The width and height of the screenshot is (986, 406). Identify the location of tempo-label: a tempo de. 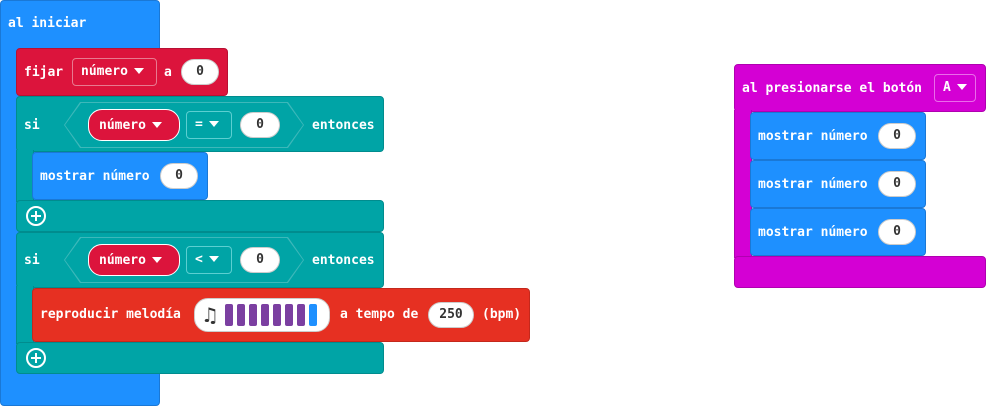
(379, 314).